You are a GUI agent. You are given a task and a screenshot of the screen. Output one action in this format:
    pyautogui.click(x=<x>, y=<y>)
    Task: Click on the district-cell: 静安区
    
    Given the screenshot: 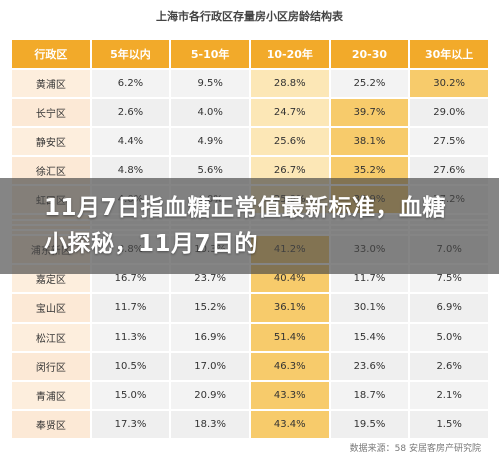 What is the action you would take?
    pyautogui.click(x=51, y=142)
    